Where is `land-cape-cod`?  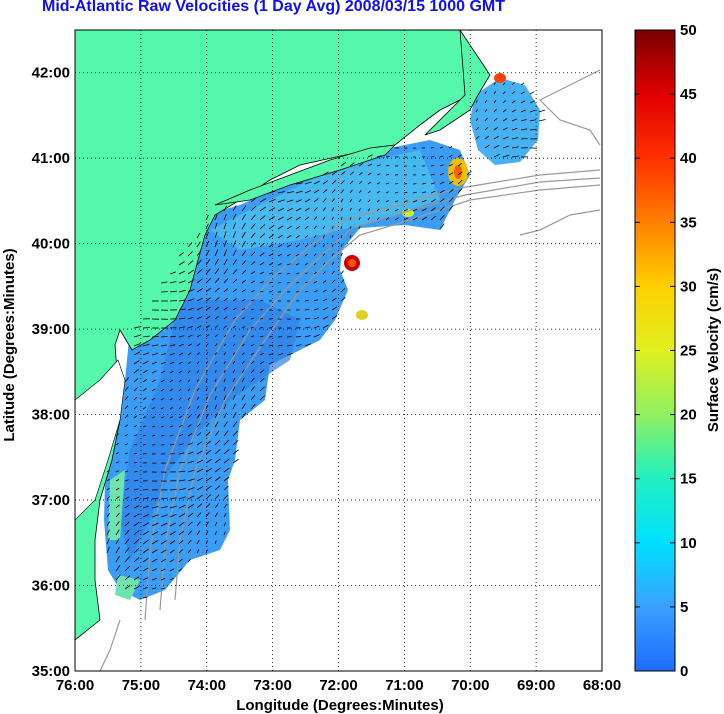
land-cape-cod is located at coordinates (457, 83).